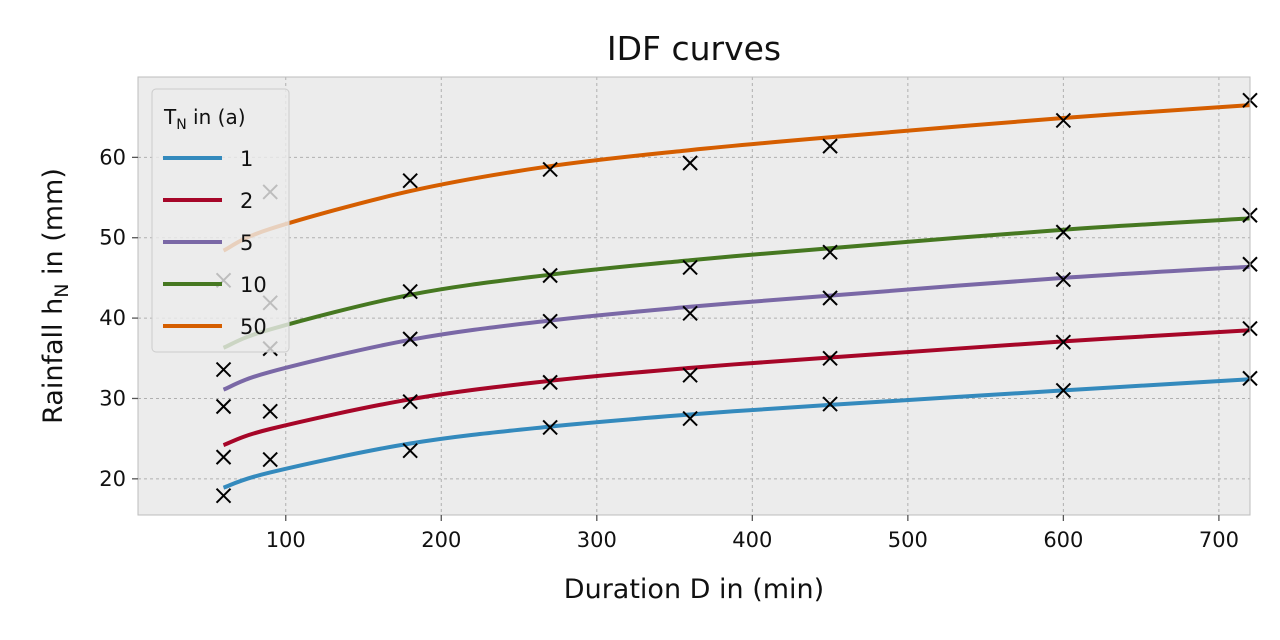 This screenshot has height=640, width=1280. I want to click on x-tick-label: 700, so click(1219, 540).